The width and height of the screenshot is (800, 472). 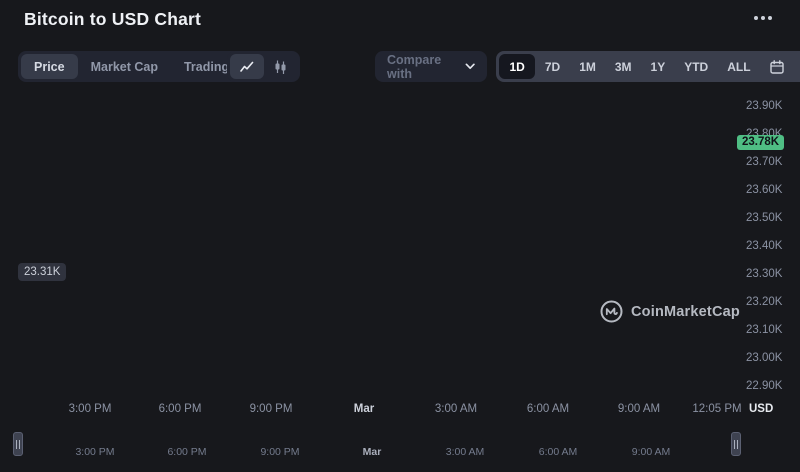 What do you see at coordinates (271, 409) in the screenshot?
I see `x-axis-label: 9:00 PM` at bounding box center [271, 409].